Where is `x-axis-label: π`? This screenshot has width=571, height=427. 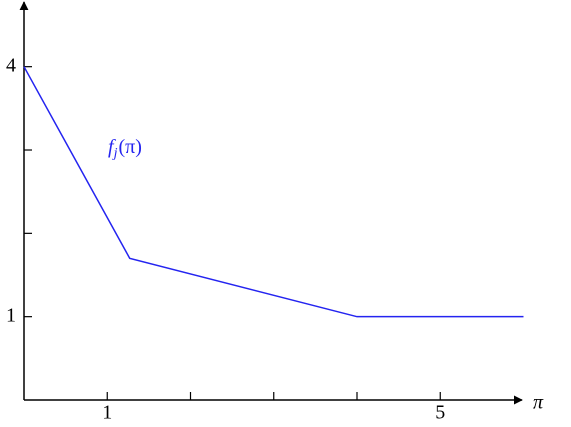 x-axis-label: π is located at coordinates (538, 403).